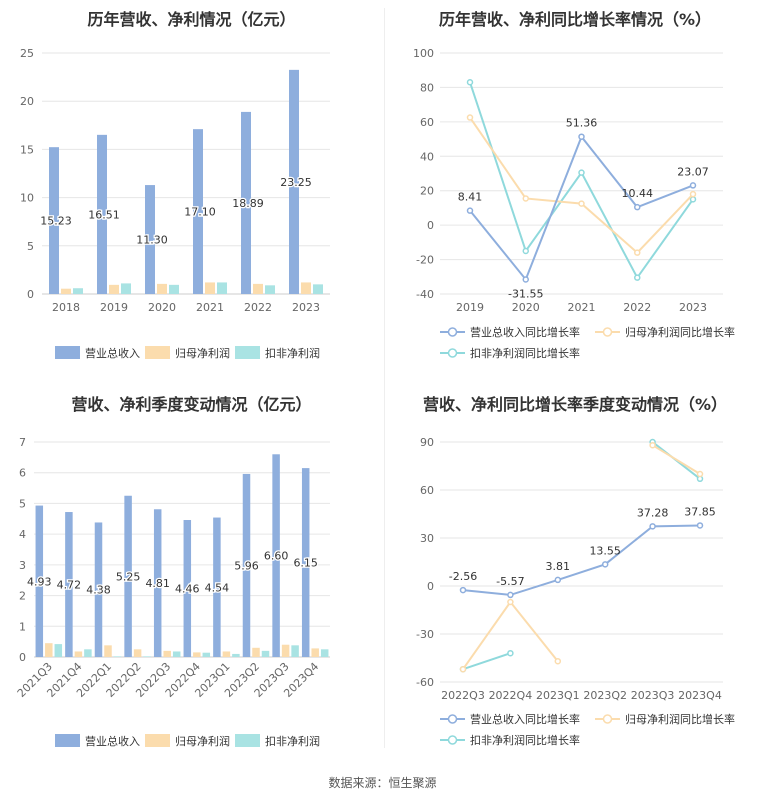 This screenshot has height=801, width=765. What do you see at coordinates (191, 19) in the screenshot?
I see `chart-title: 历年营收、净利情况（亿元）` at bounding box center [191, 19].